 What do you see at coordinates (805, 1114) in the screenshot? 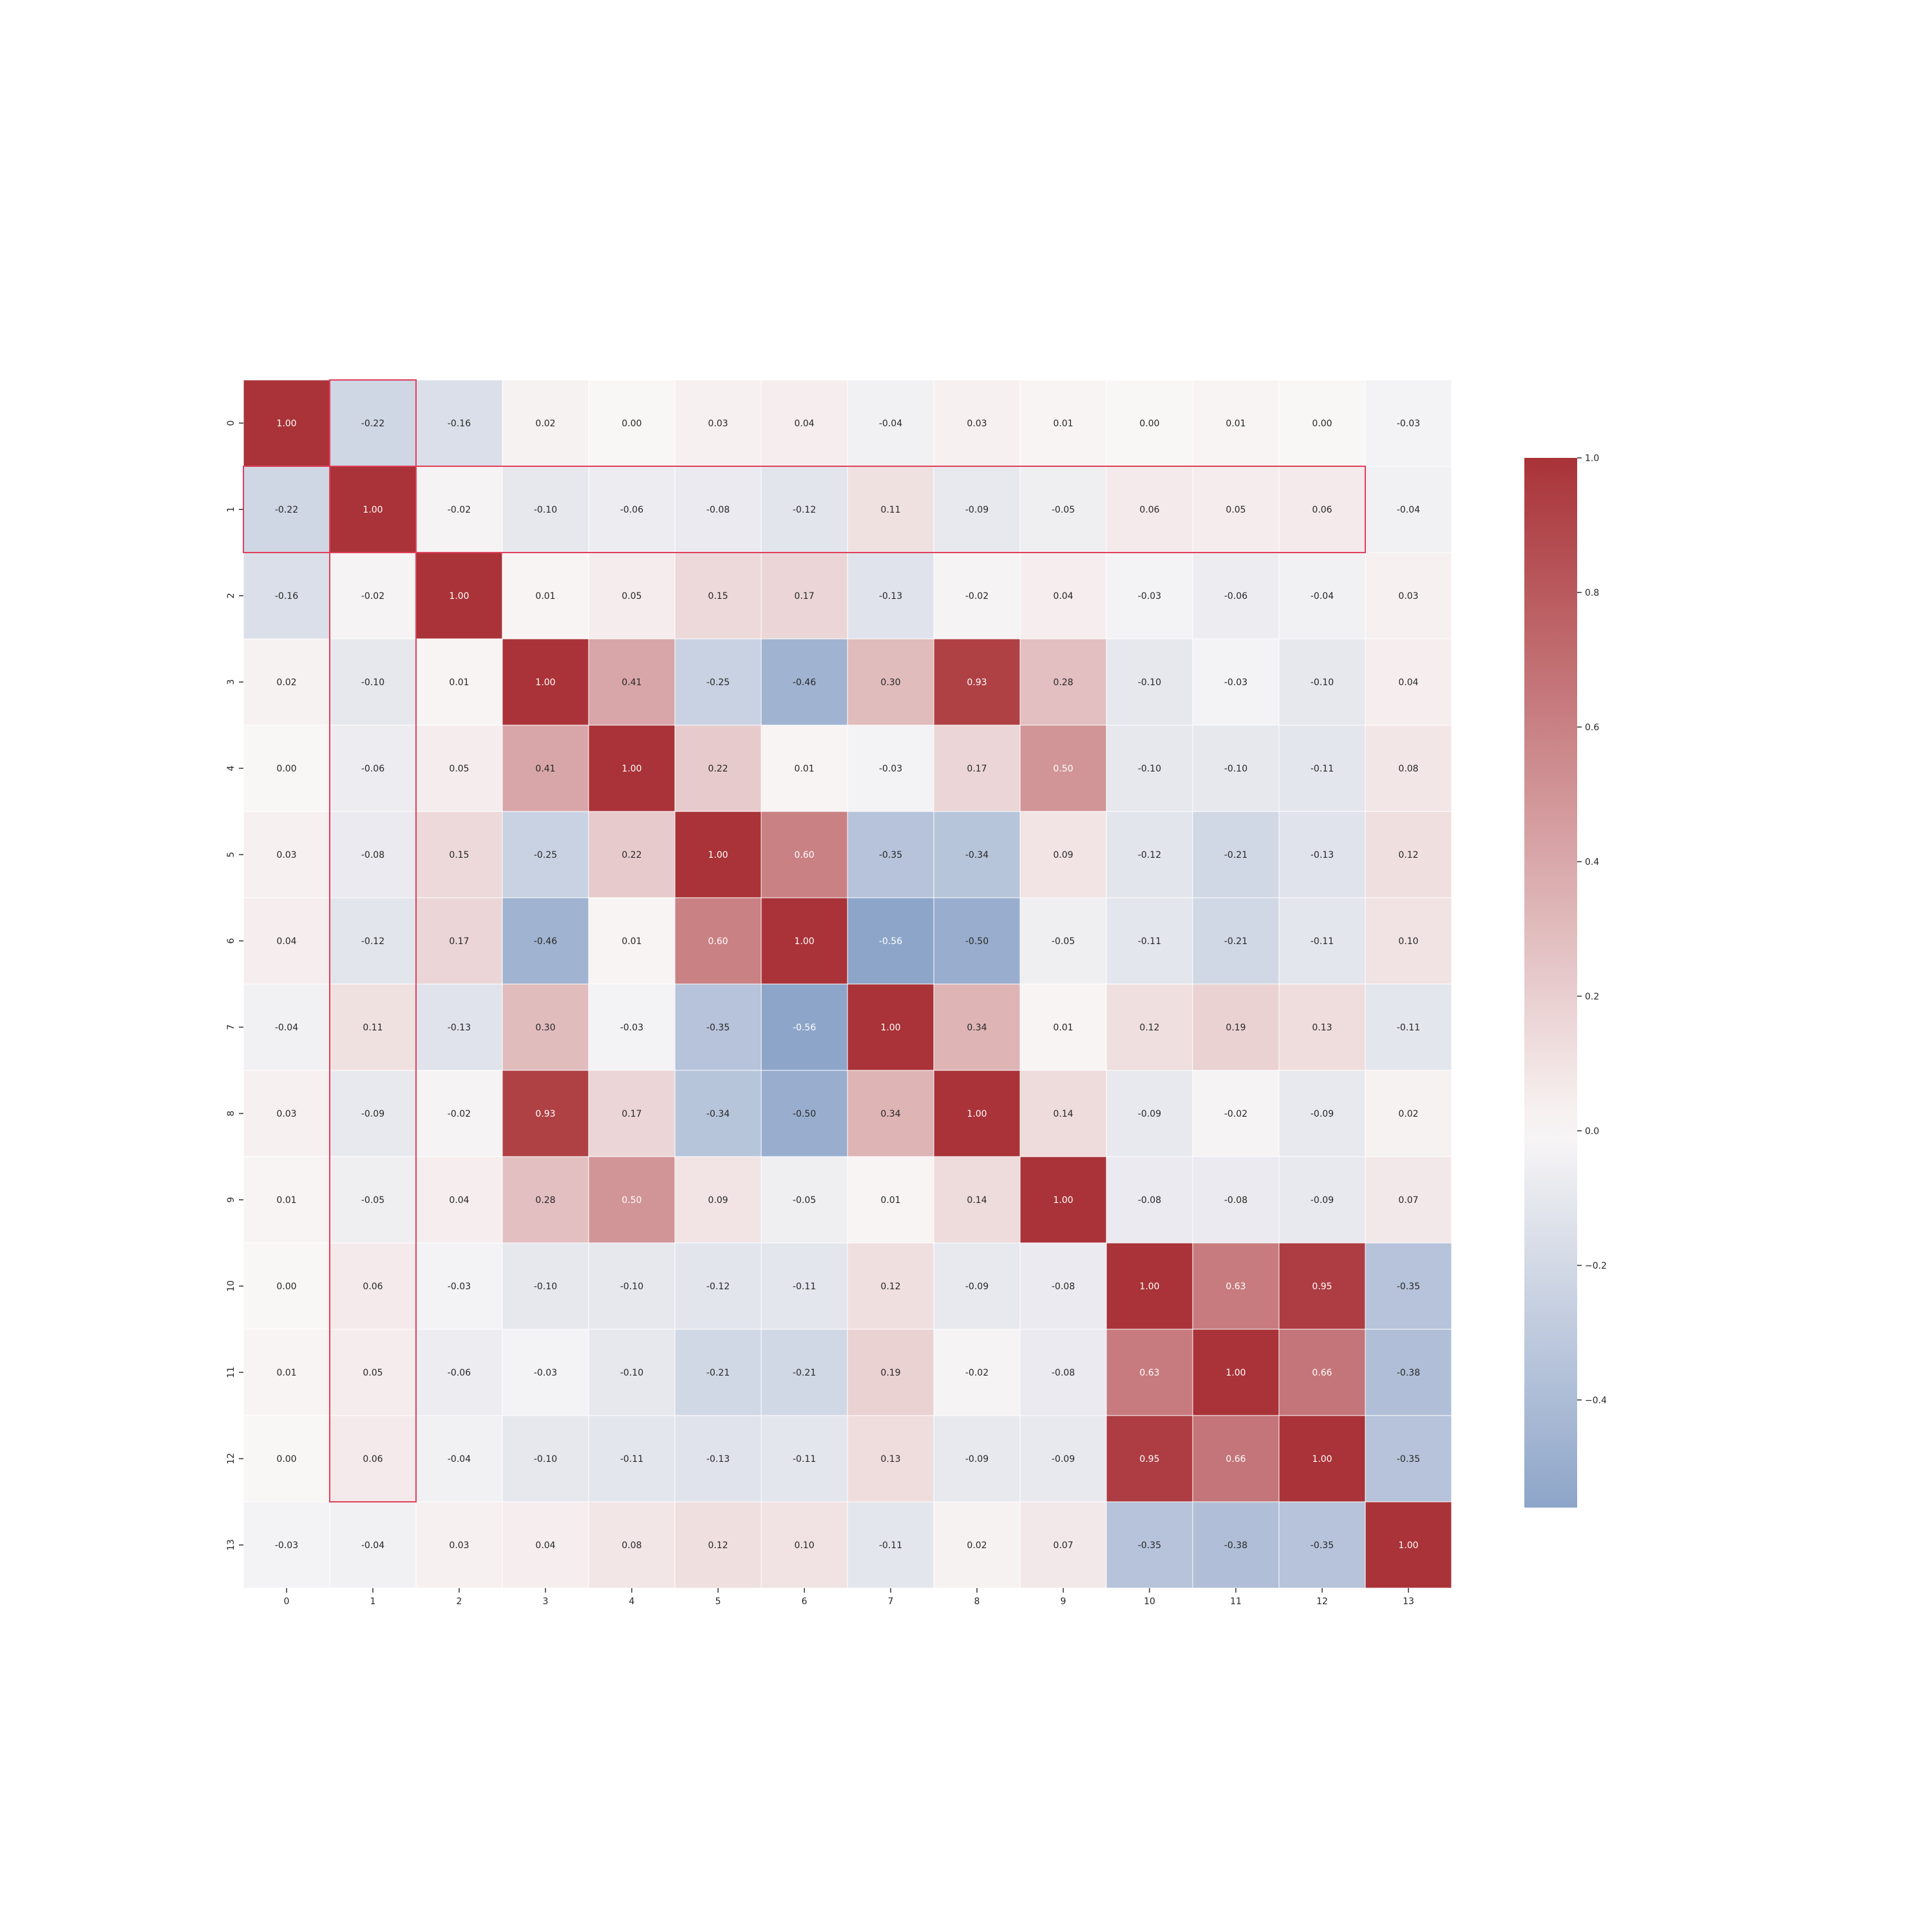
I see `cell-value-label: -0.50` at bounding box center [805, 1114].